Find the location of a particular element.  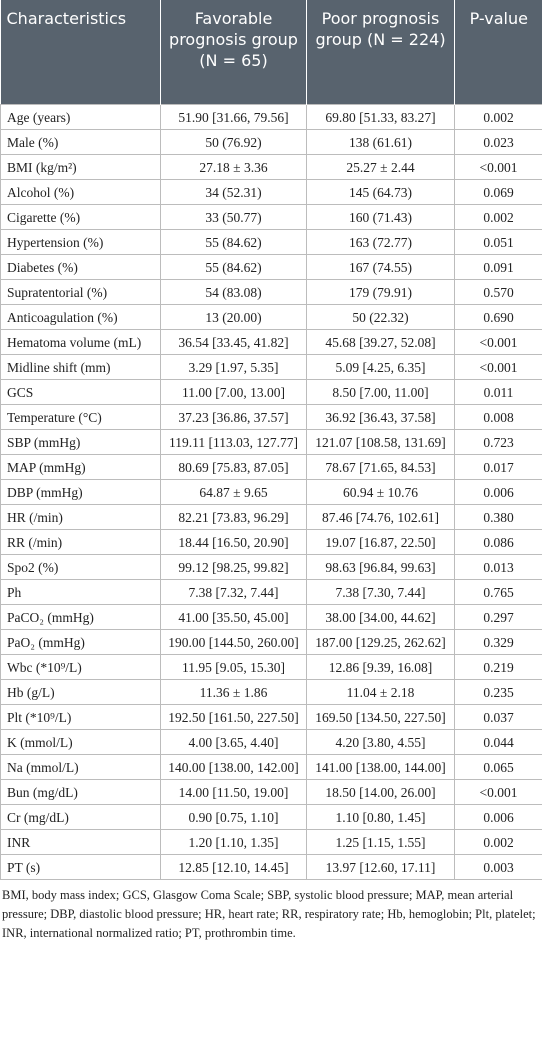

row-label: Male (%) is located at coordinates (80, 142).